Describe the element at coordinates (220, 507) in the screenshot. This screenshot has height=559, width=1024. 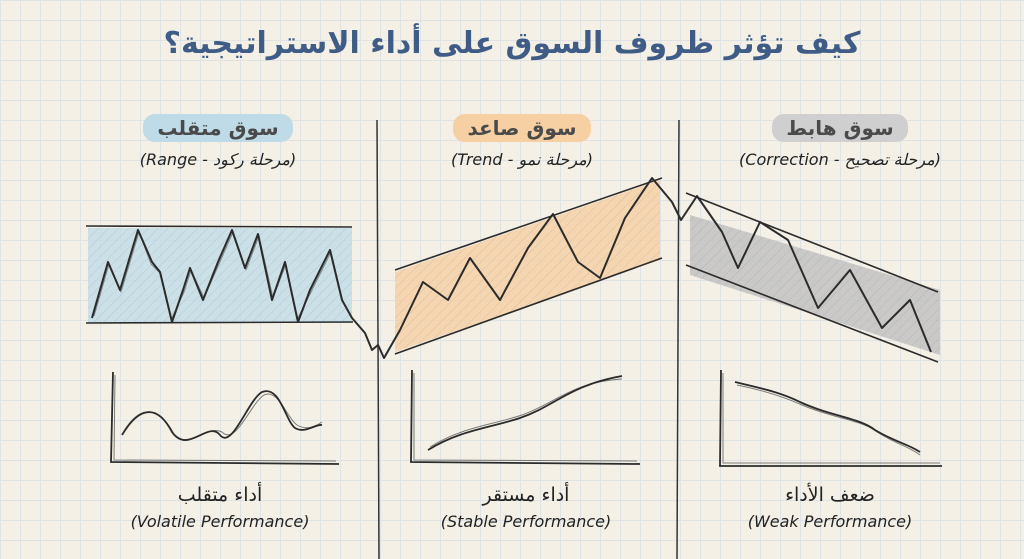
I see `perf-label-volatile: أداء متقلب (Volatile Performance)` at that location.